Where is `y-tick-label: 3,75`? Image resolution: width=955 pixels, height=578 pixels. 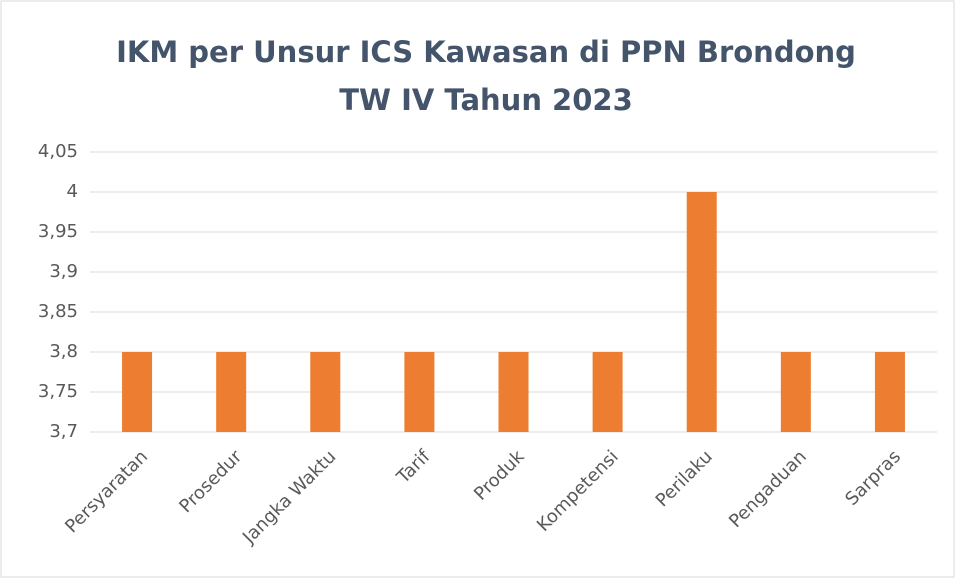
y-tick-label: 3,75 is located at coordinates (58, 391).